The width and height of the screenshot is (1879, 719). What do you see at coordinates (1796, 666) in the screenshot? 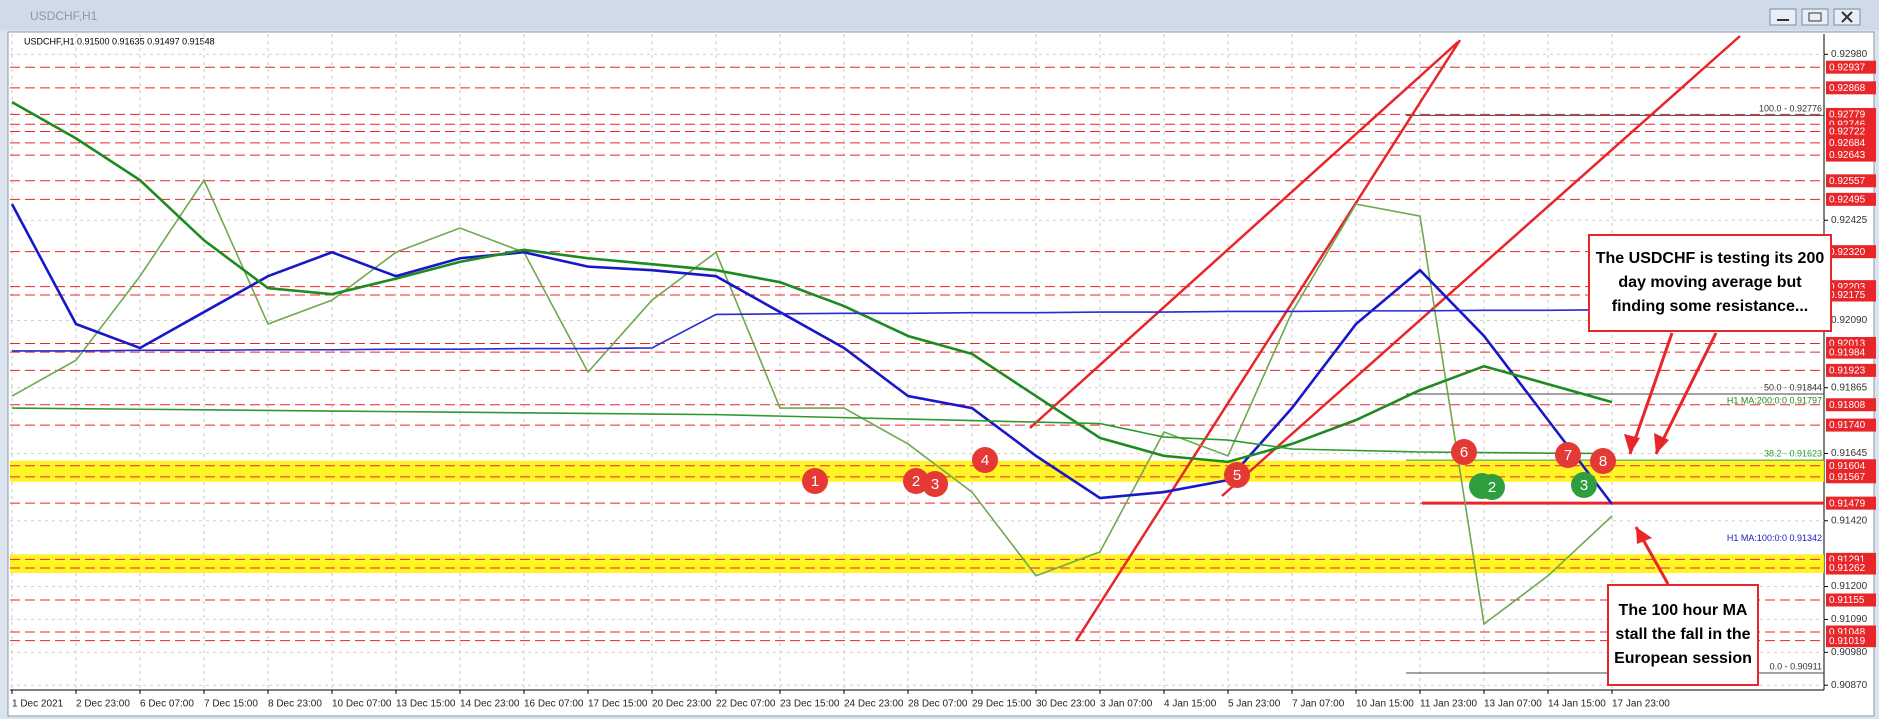
I see `fib-label: 0.0 - 0.90911` at bounding box center [1796, 666].